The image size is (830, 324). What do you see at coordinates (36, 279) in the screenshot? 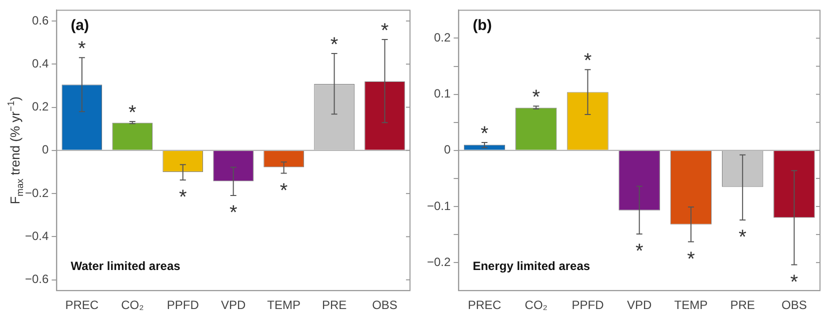
I see `y-tick-label: −0.6` at bounding box center [36, 279].